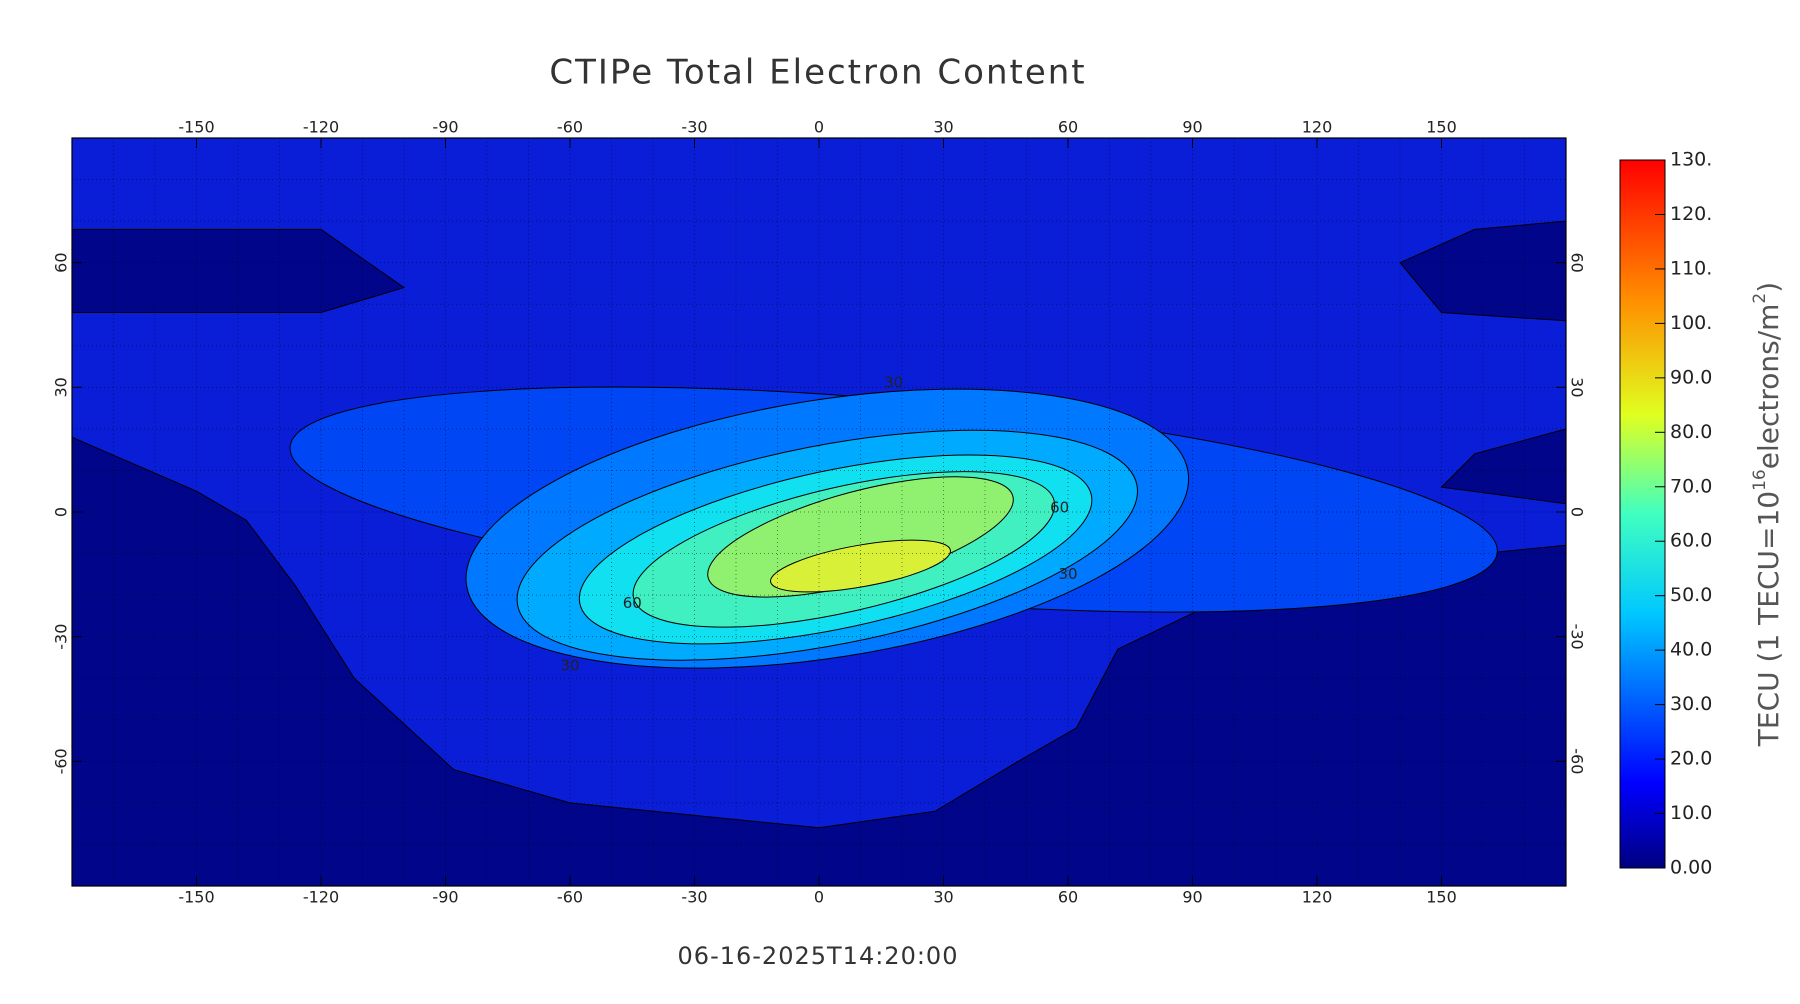  Describe the element at coordinates (1760, 480) in the screenshot. I see `superscript: 16` at that location.